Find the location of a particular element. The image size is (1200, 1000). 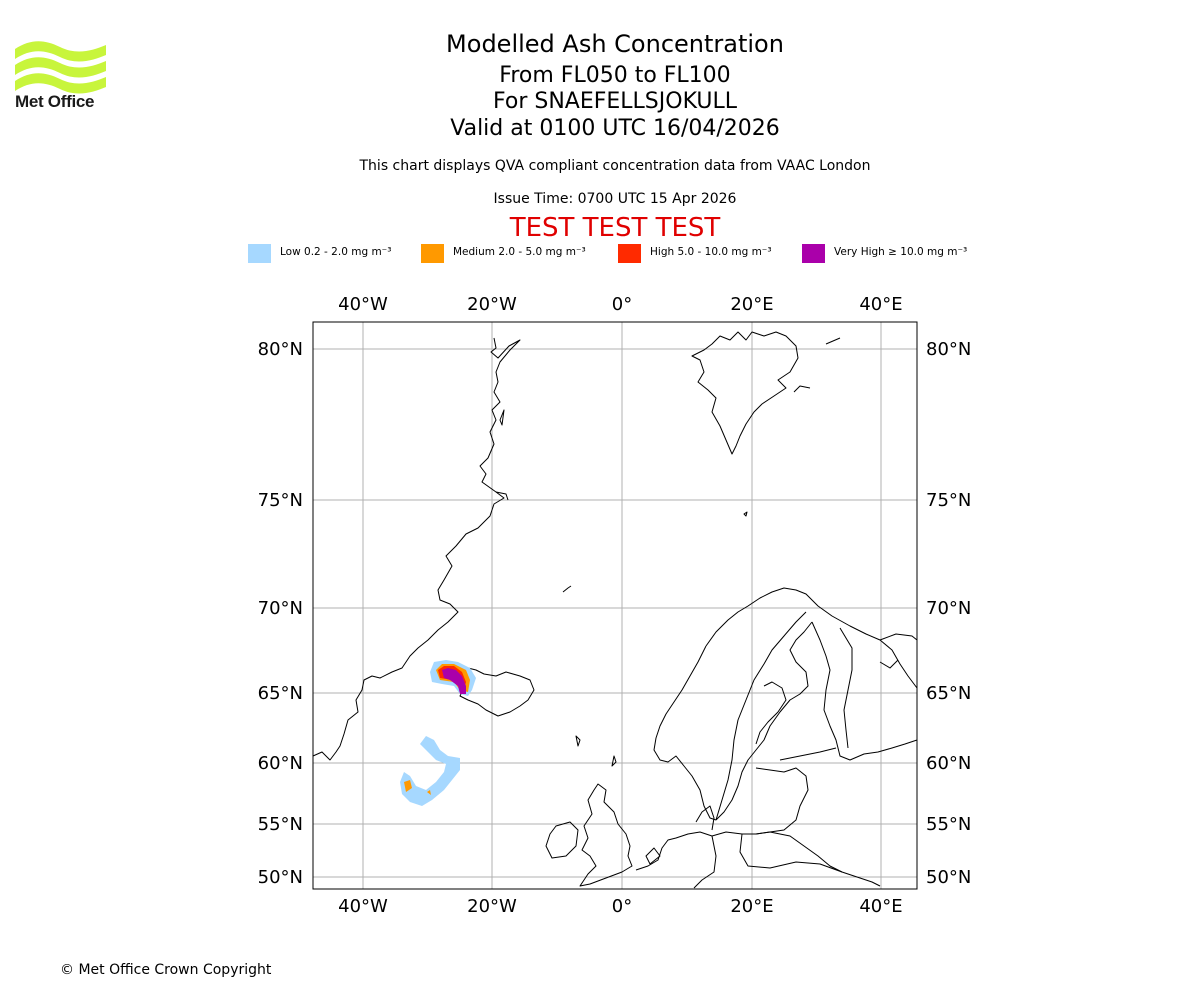

ash-plume-very-high is located at coordinates (454, 681).